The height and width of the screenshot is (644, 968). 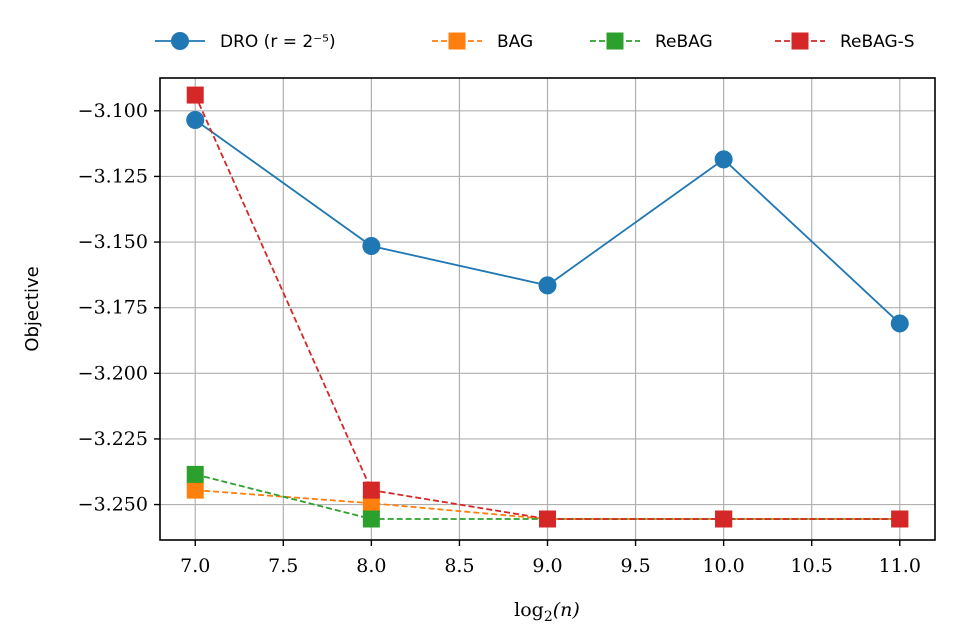 What do you see at coordinates (547, 496) in the screenshot?
I see `series-line` at bounding box center [547, 496].